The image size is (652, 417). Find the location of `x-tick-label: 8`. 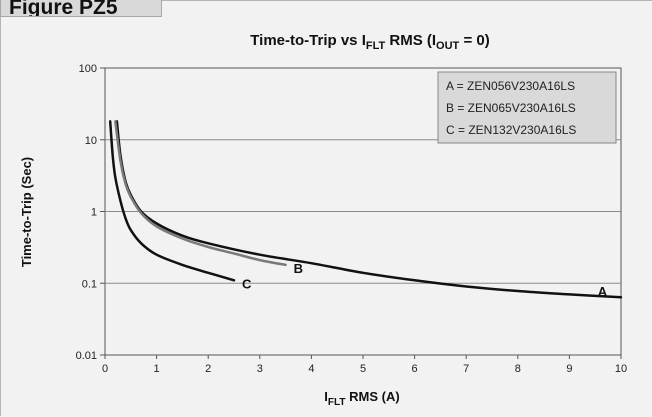

x-tick-label: 8 is located at coordinates (518, 369).